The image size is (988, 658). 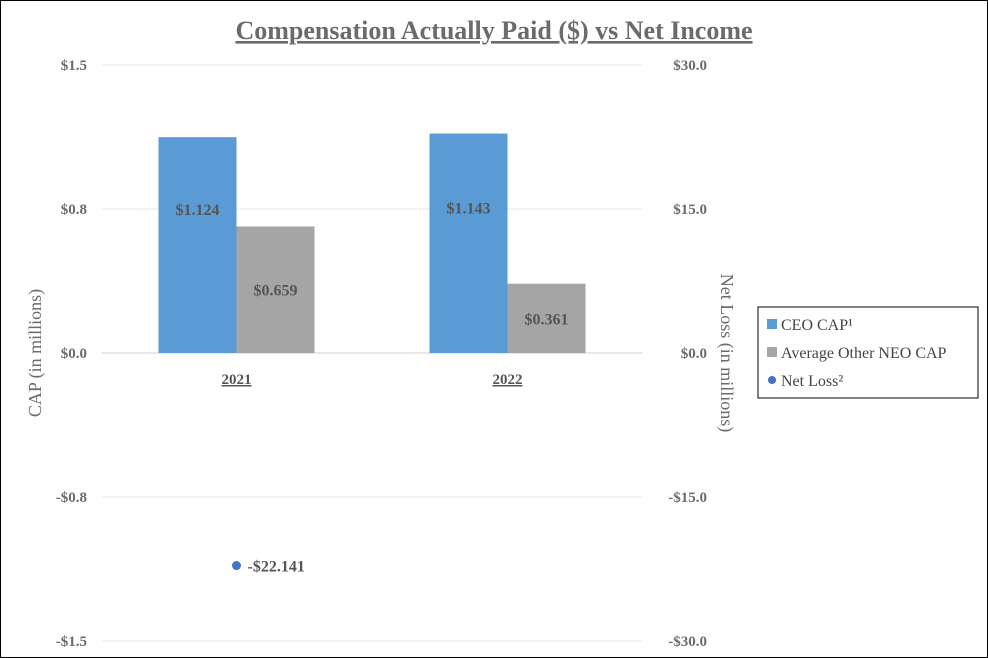 What do you see at coordinates (726, 353) in the screenshot?
I see `y2-axis-title: Net Loss (in millions)` at bounding box center [726, 353].